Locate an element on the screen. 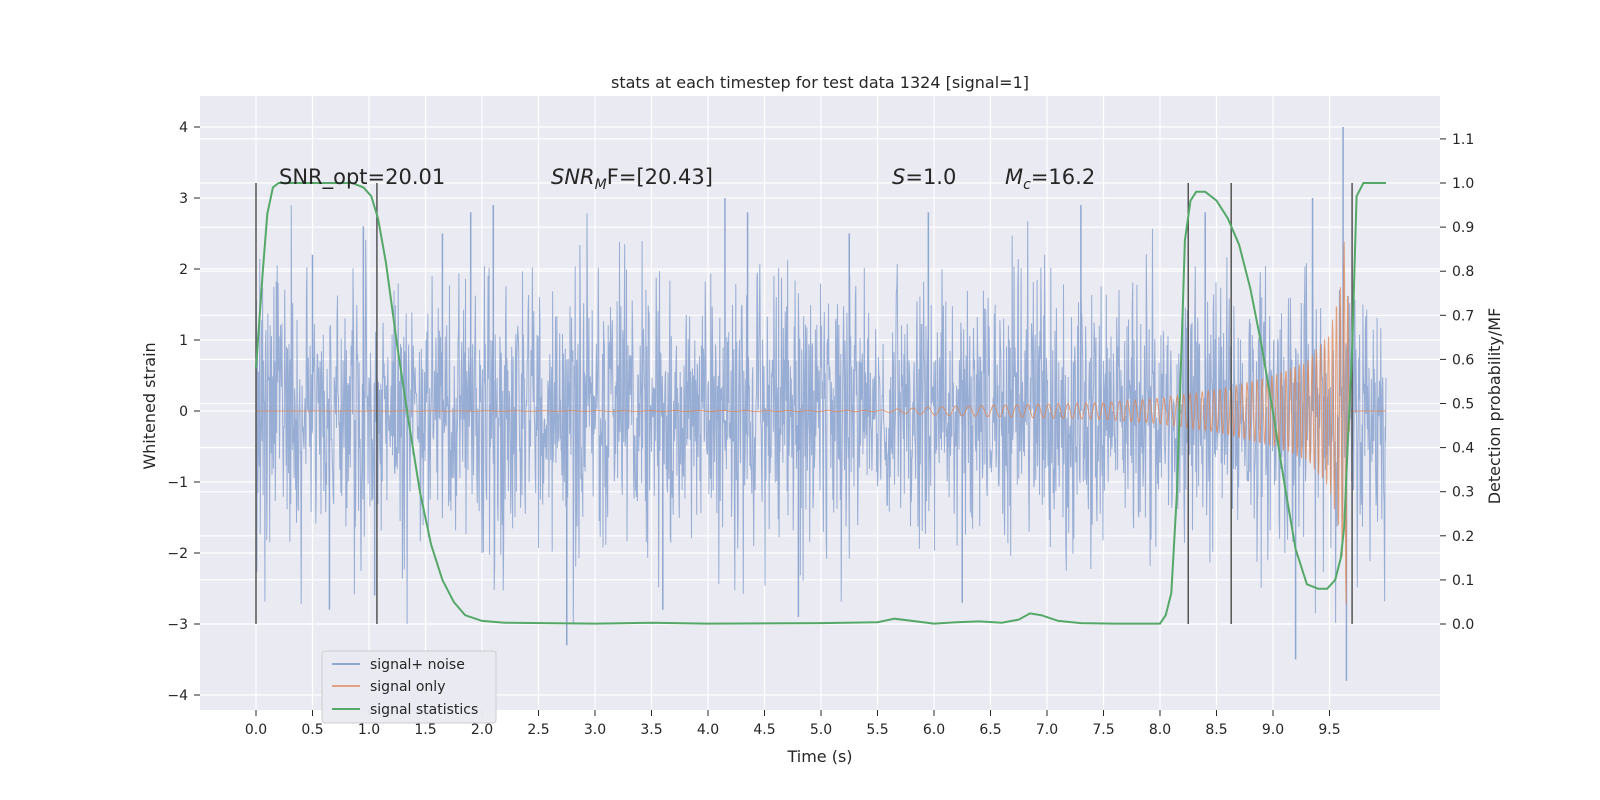  mc-base: M is located at coordinates (1014, 177).